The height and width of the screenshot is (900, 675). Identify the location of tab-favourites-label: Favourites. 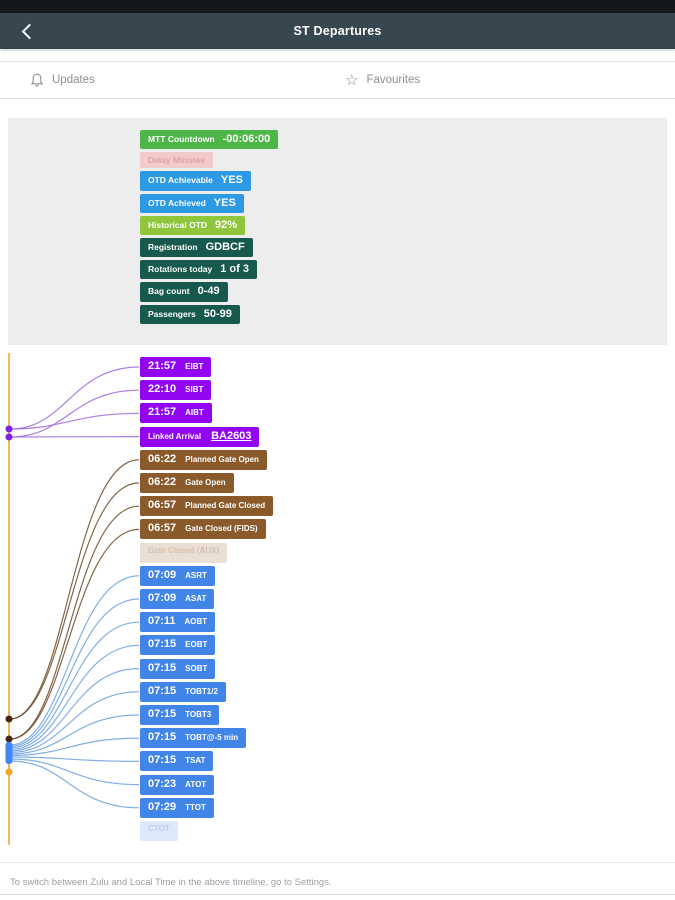
(393, 80).